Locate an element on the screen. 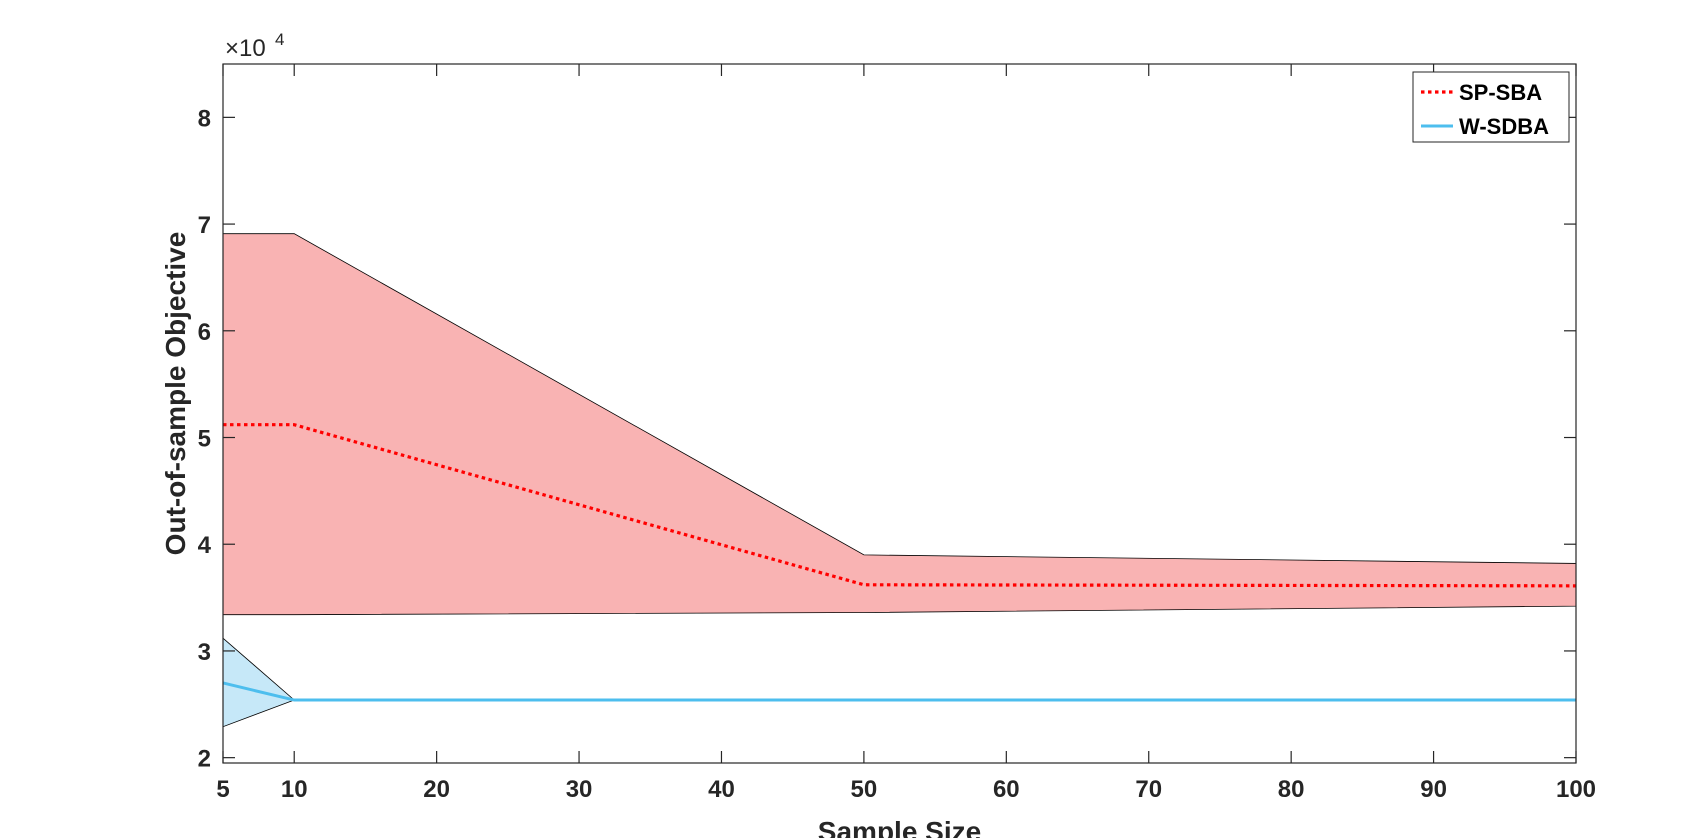 The height and width of the screenshot is (838, 1708). y-tick-label: 5 is located at coordinates (204, 439).